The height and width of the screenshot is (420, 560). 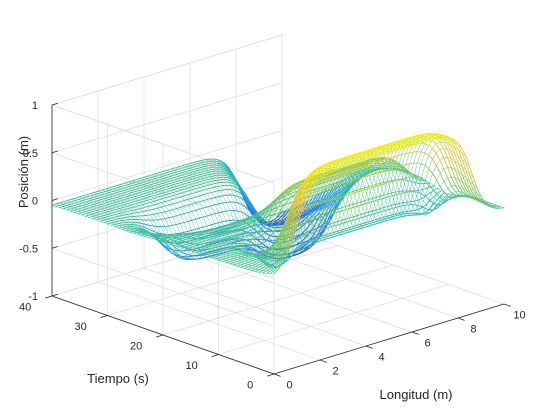 What do you see at coordinates (461, 319) in the screenshot?
I see `x-tick-mark` at bounding box center [461, 319].